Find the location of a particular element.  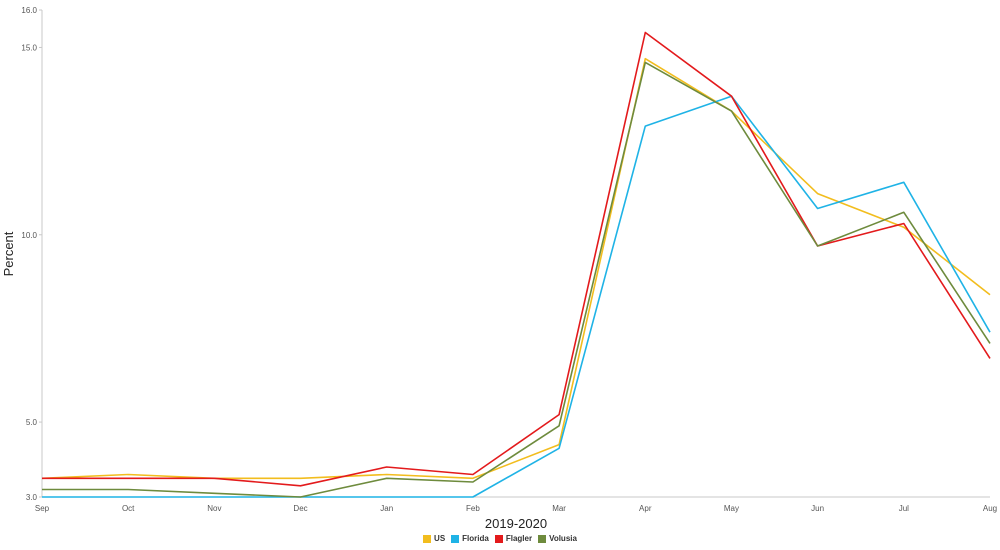

x-tick-label: Mar is located at coordinates (559, 508).